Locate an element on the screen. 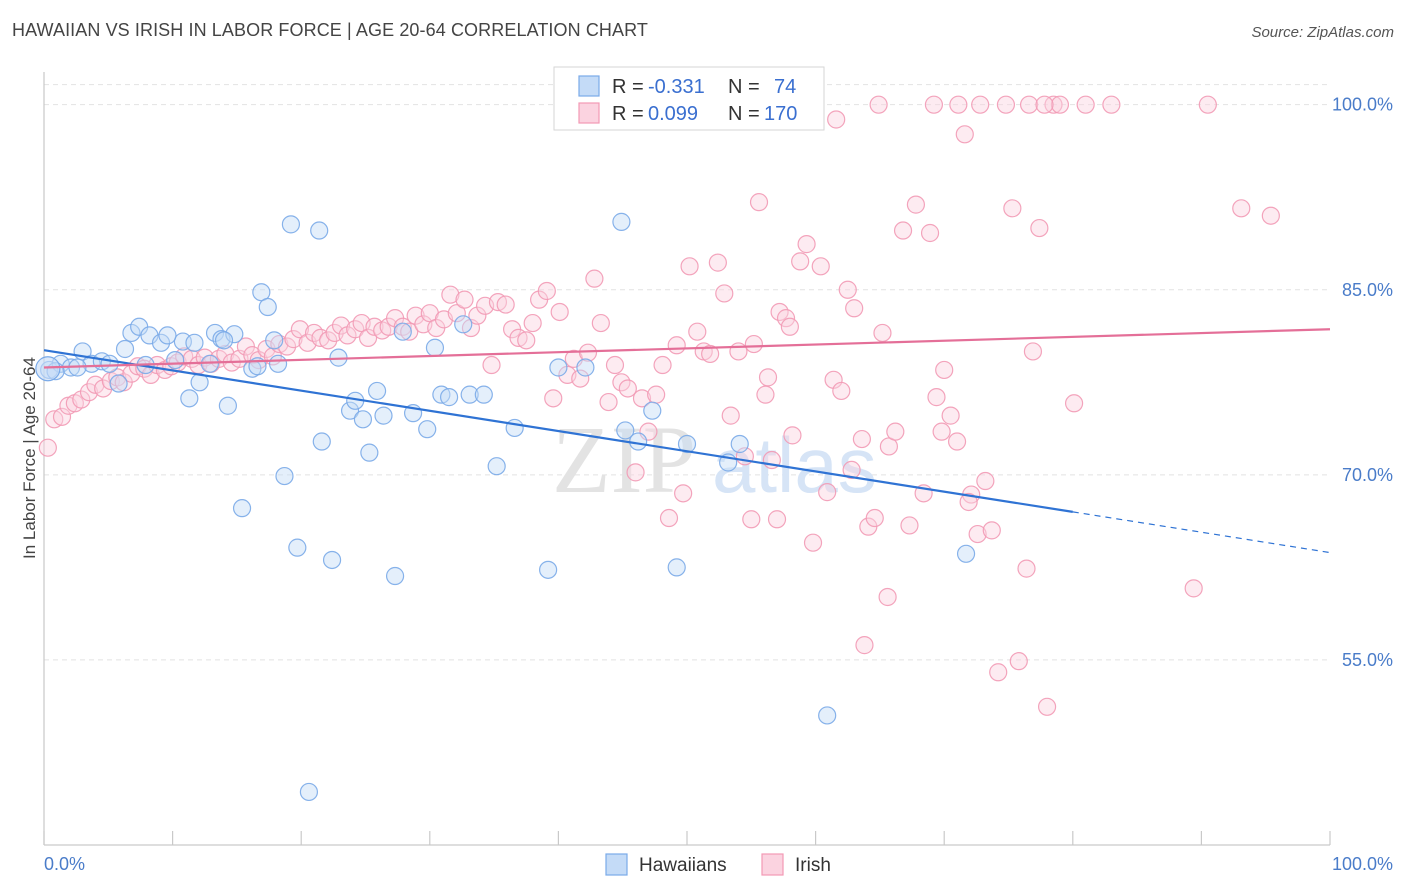 The image size is (1406, 892). legend-r-value-2: 0.099 is located at coordinates (673, 114).